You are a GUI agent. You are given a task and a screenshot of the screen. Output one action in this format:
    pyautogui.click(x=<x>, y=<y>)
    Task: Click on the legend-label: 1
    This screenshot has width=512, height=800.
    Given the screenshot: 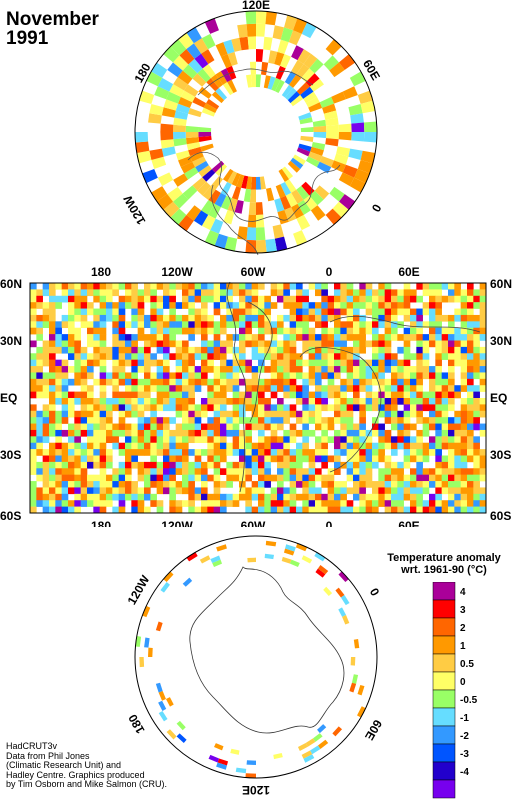 What is the action you would take?
    pyautogui.click(x=463, y=646)
    